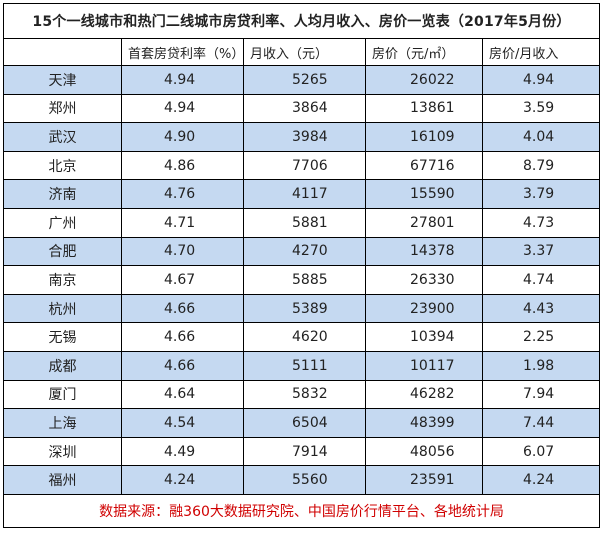  I want to click on table-row: 福州 4.24 5560 23591 4.24, so click(302, 480).